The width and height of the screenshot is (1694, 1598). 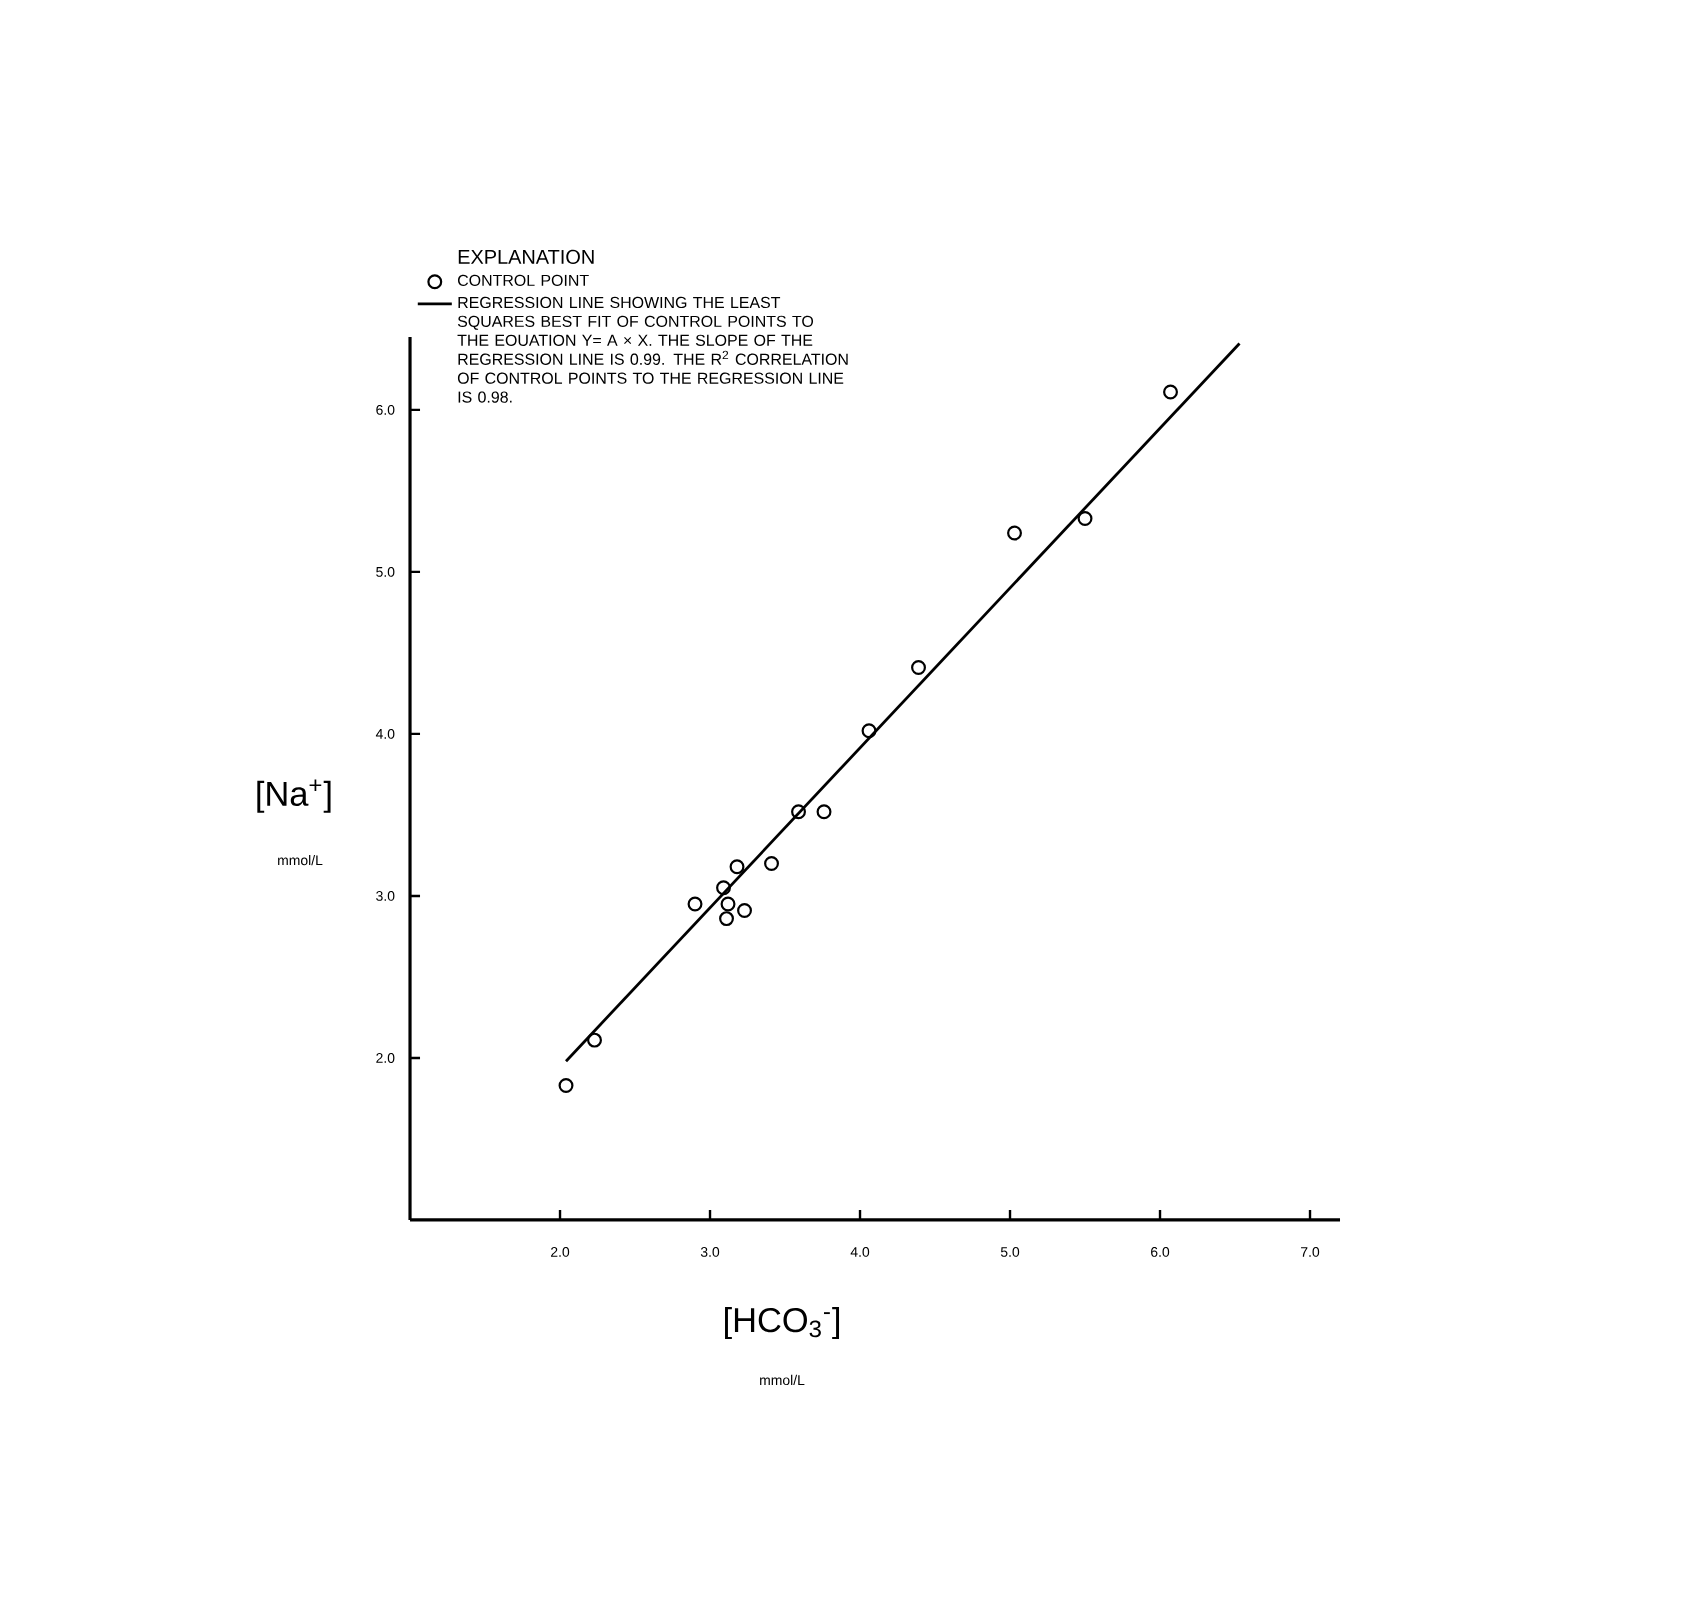 I want to click on y-axis-title: [Na$^{+}$], so click(x=294, y=796).